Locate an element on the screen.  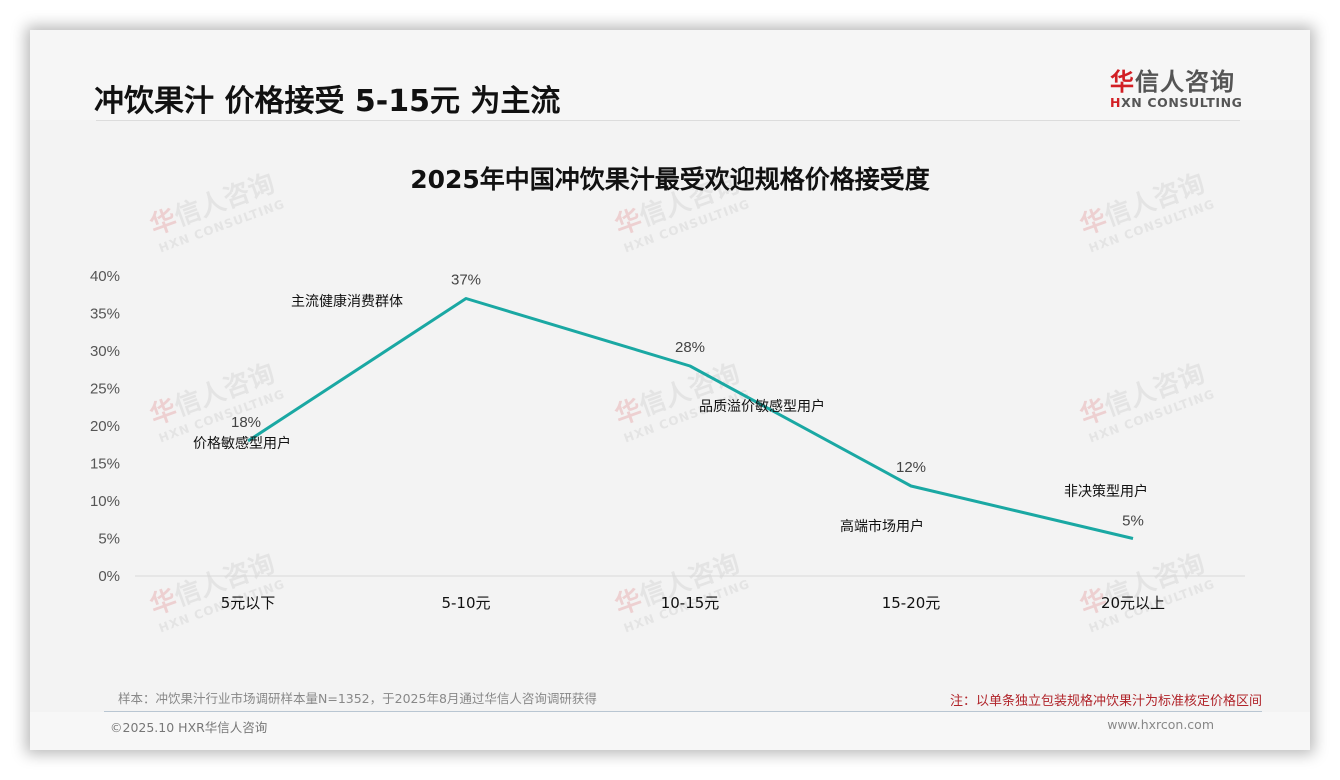
x-axis: 5元以下 5-10元 10-15元 15-20元 20元以上 is located at coordinates (693, 603).